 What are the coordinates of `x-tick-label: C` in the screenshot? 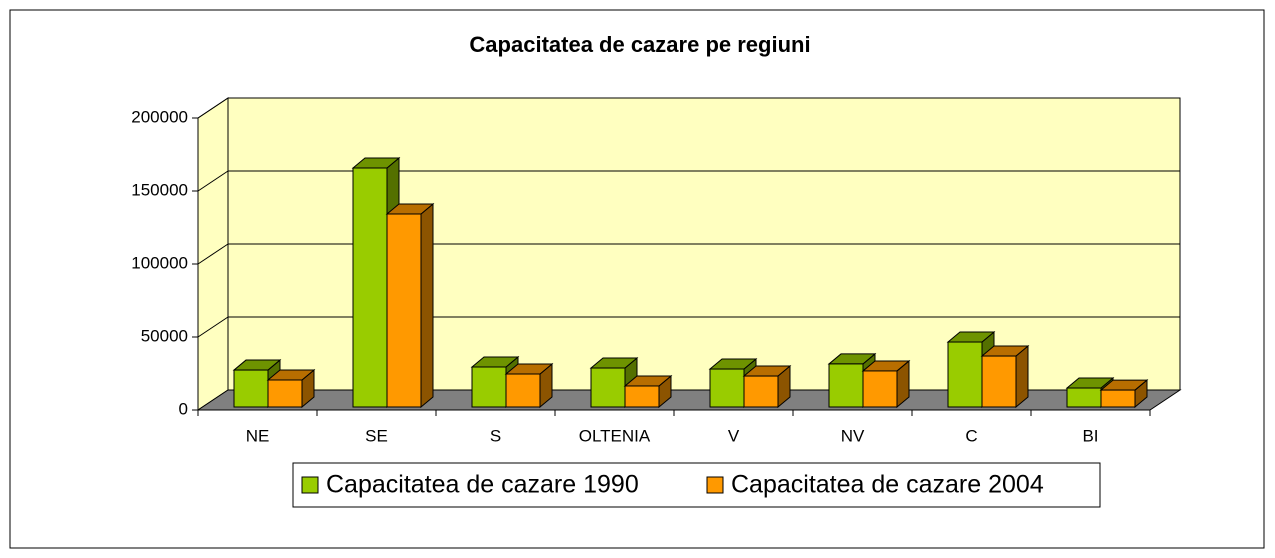 It's located at (971, 435).